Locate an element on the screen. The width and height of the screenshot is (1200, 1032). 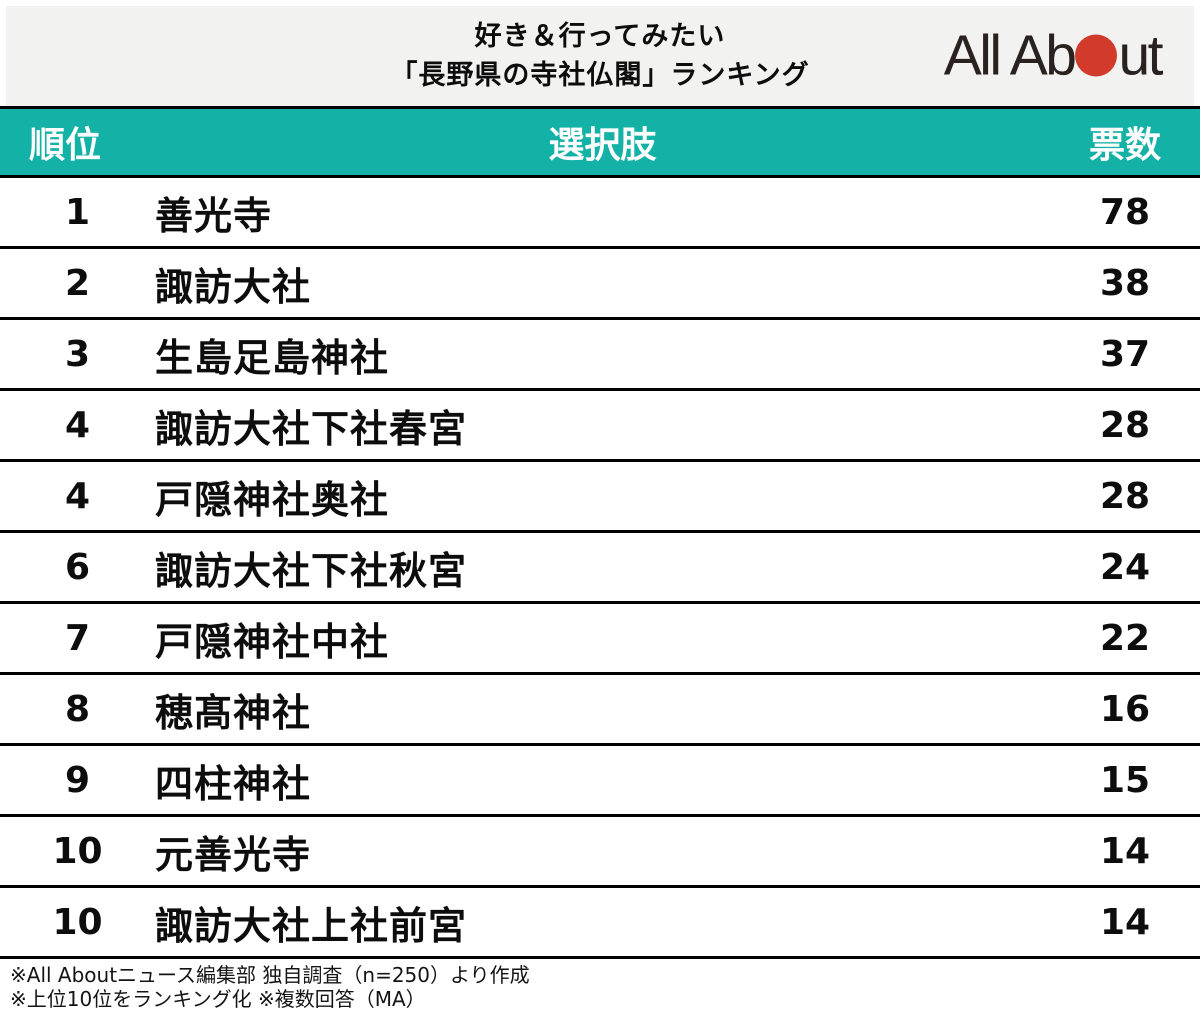
table-row: 7 戸隠神社中社 22 is located at coordinates (600, 639).